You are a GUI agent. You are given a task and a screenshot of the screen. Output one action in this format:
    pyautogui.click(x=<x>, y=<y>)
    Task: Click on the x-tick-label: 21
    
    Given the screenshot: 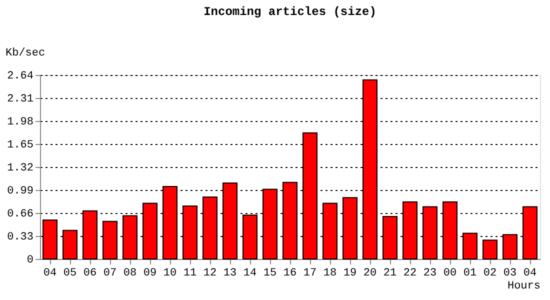 What is the action you would take?
    pyautogui.click(x=390, y=274)
    